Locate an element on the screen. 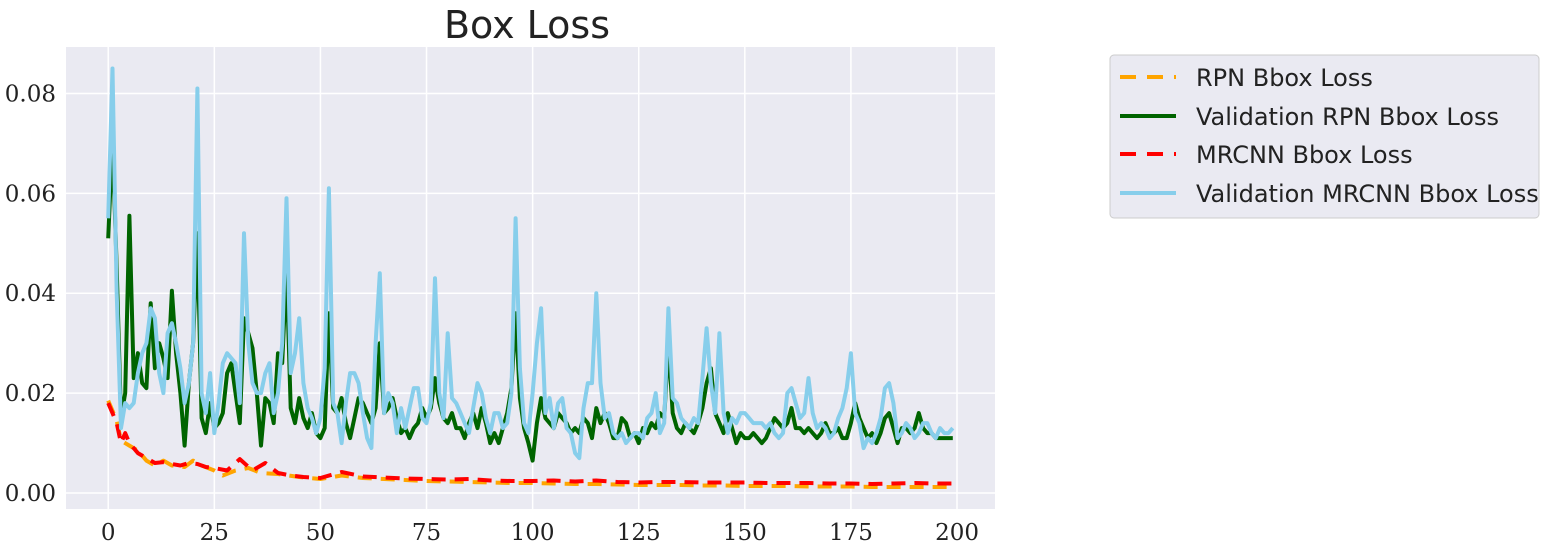 The height and width of the screenshot is (553, 1549). legend-box is located at coordinates (1324, 136).